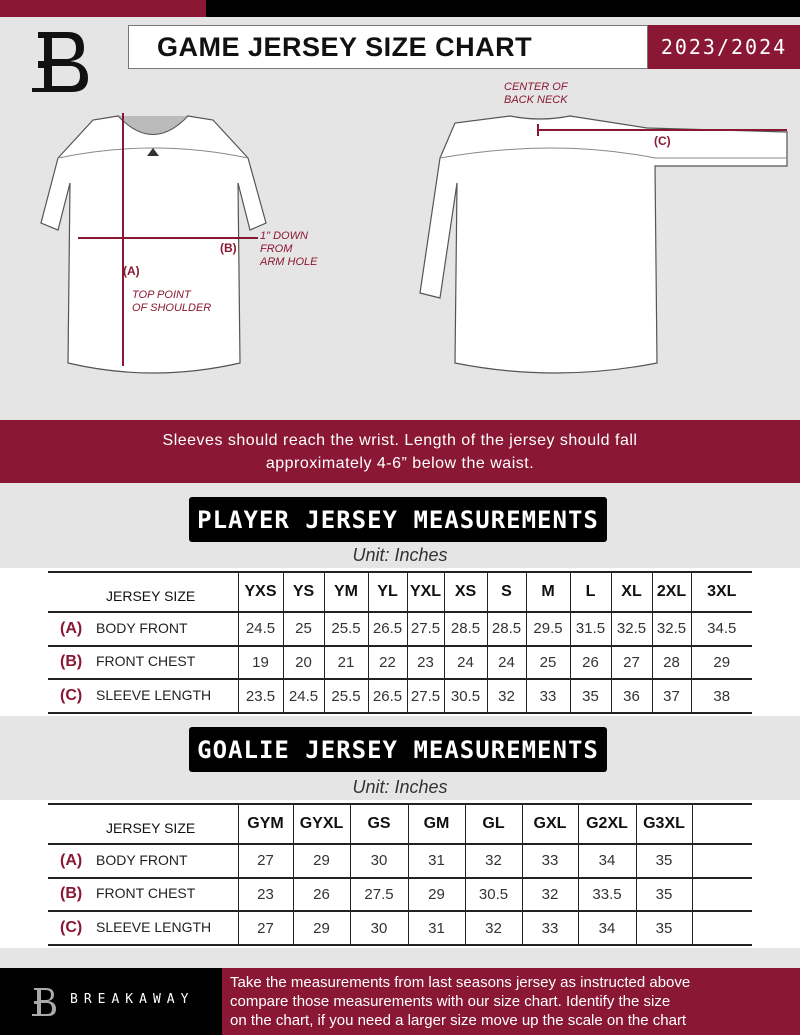 The image size is (800, 1035). What do you see at coordinates (172, 308) in the screenshot?
I see `a-note-line: OF SHOULDER` at bounding box center [172, 308].